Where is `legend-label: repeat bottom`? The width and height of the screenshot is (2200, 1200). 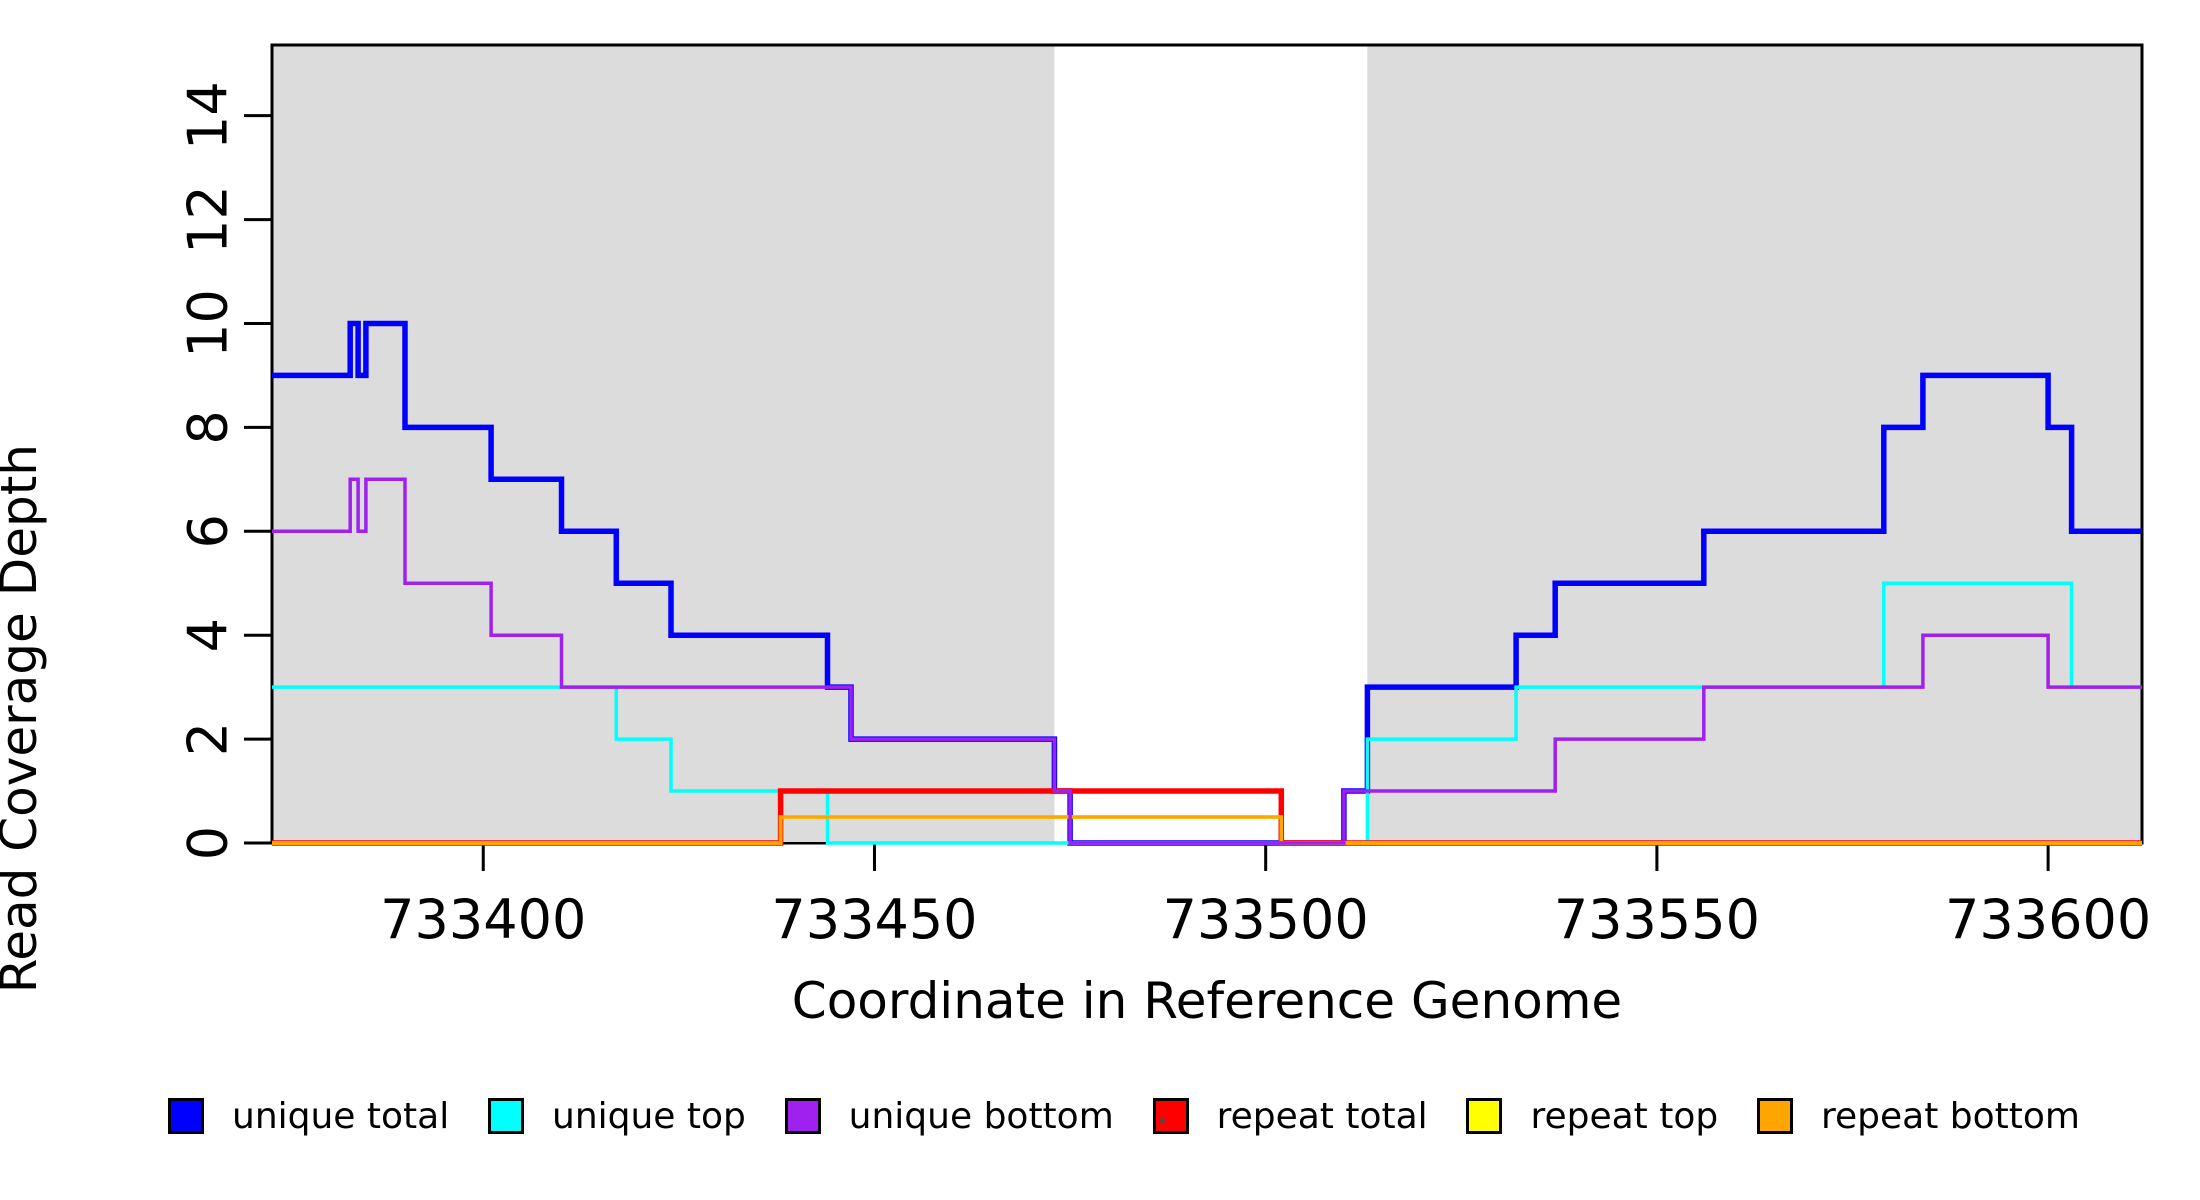 legend-label: repeat bottom is located at coordinates (1950, 1116).